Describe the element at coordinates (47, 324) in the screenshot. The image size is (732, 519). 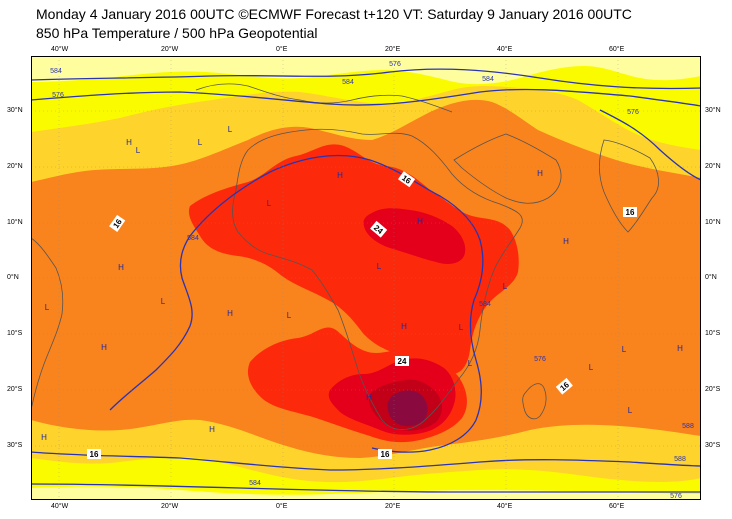
I see `south-america-coastline` at that location.